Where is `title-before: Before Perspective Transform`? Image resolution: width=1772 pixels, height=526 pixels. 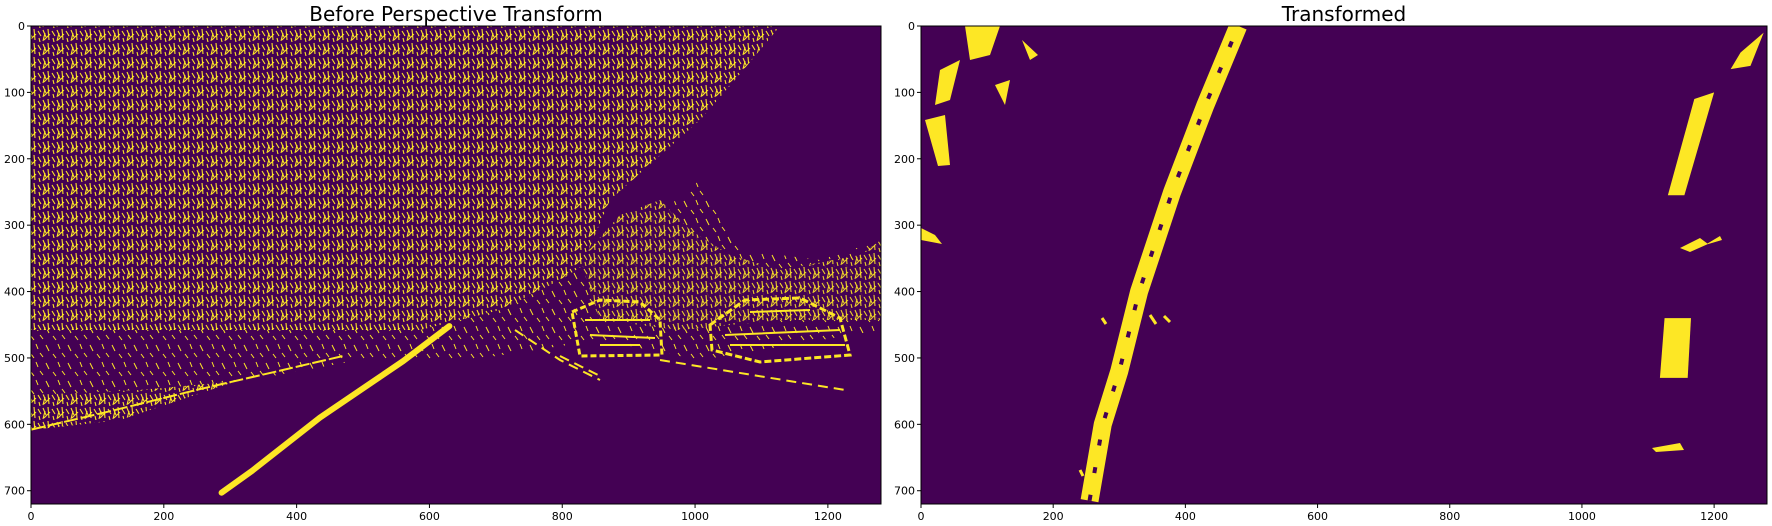 title-before: Before Perspective Transform is located at coordinates (455, 14).